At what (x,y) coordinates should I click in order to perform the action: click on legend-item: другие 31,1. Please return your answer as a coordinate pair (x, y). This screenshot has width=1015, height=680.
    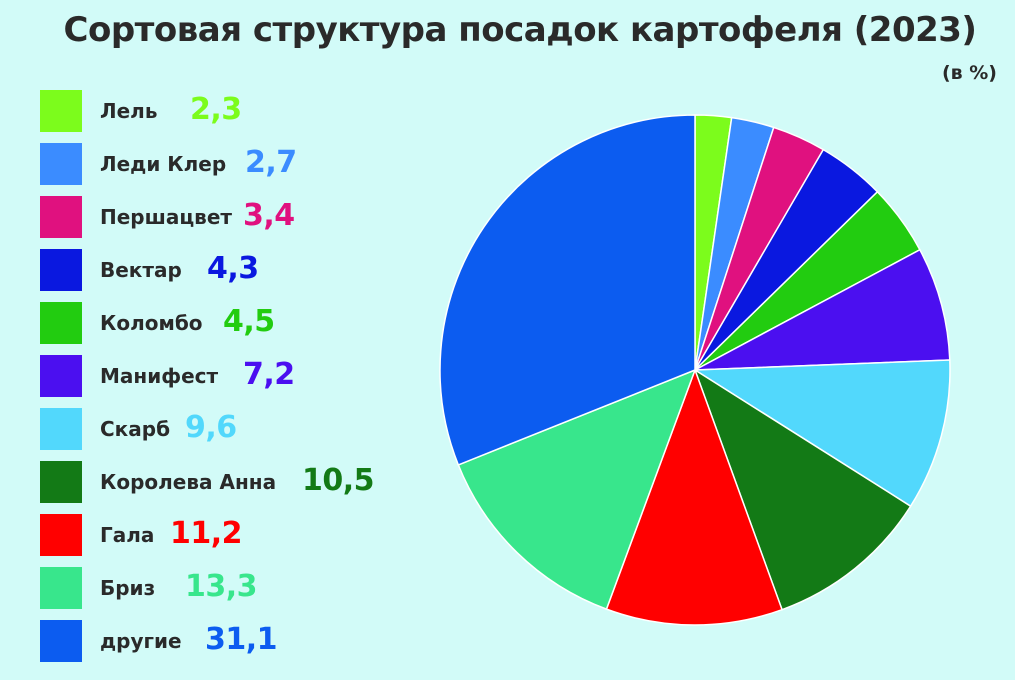
    Looking at the image, I should click on (230, 641).